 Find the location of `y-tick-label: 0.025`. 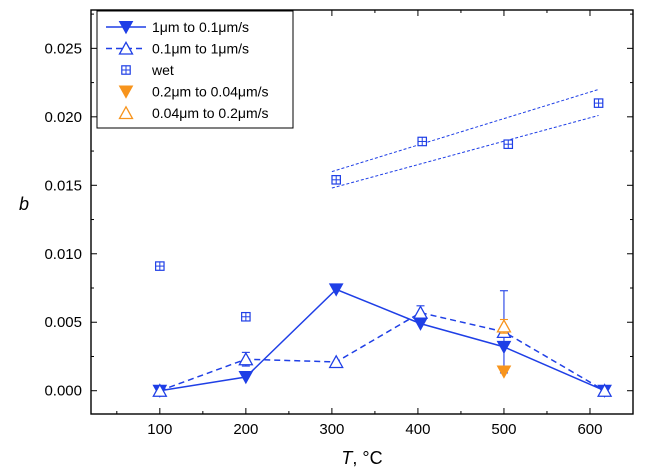

y-tick-label: 0.025 is located at coordinates (63, 48).